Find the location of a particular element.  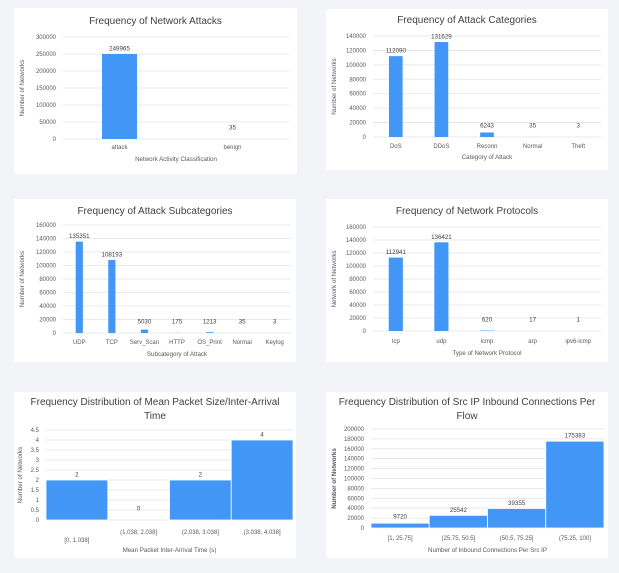

data-label: 135351 is located at coordinates (79, 236).